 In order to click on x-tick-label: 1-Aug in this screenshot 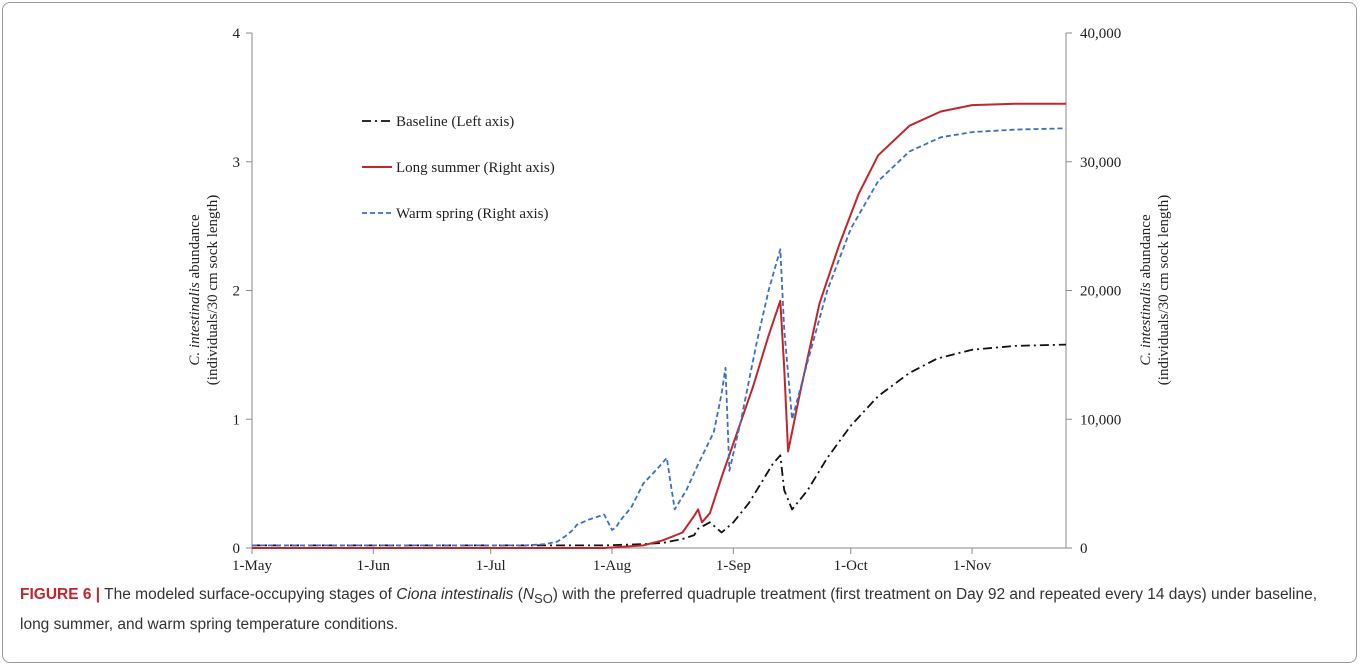, I will do `click(612, 566)`.